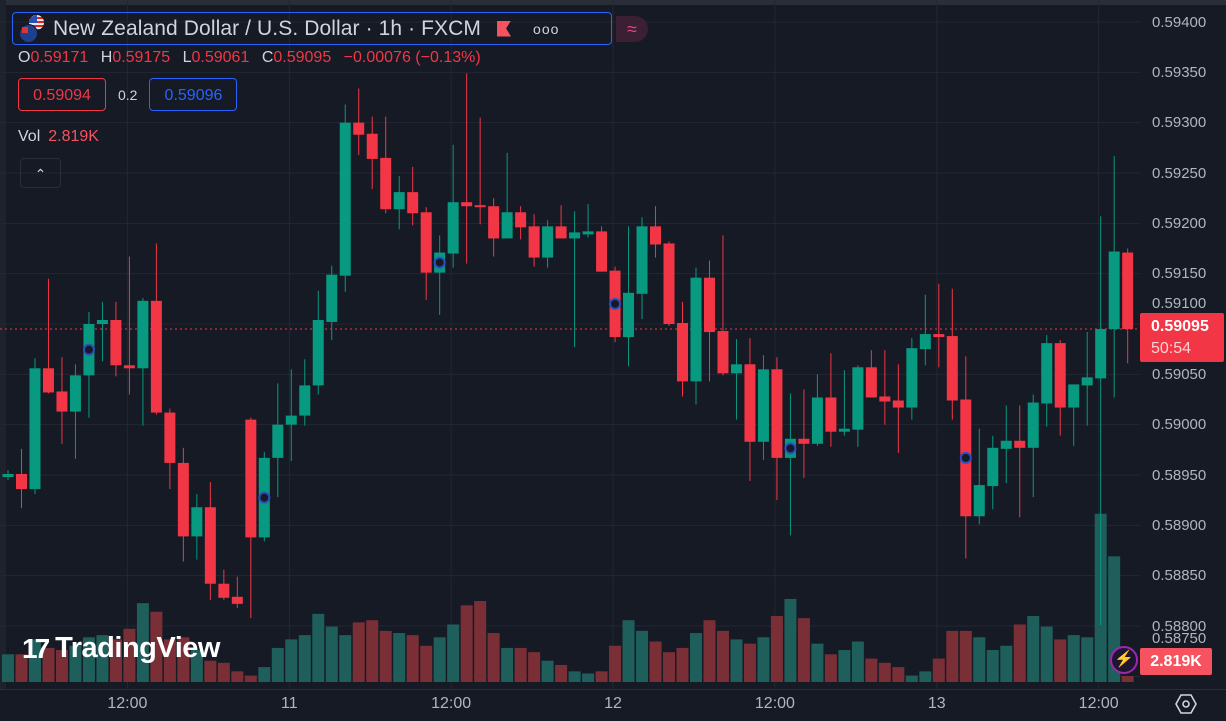  What do you see at coordinates (504, 28) in the screenshot?
I see `flag-icon` at bounding box center [504, 28].